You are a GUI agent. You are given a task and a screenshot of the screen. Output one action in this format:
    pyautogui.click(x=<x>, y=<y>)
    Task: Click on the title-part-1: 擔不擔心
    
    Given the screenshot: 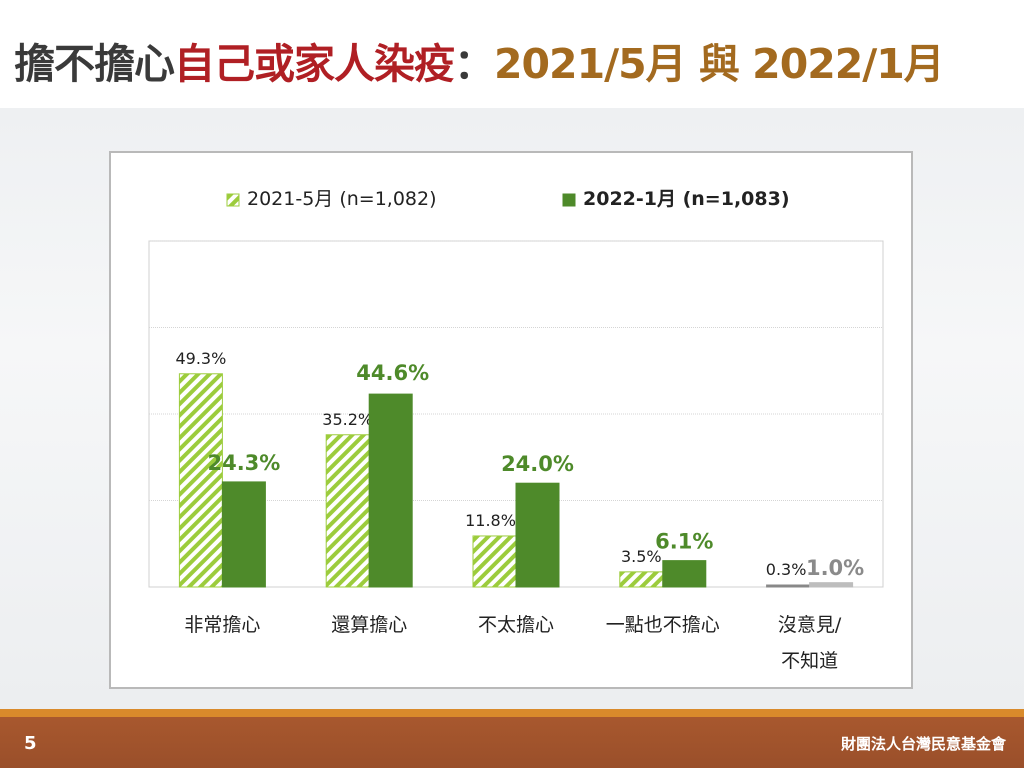 What is the action you would take?
    pyautogui.click(x=94, y=64)
    